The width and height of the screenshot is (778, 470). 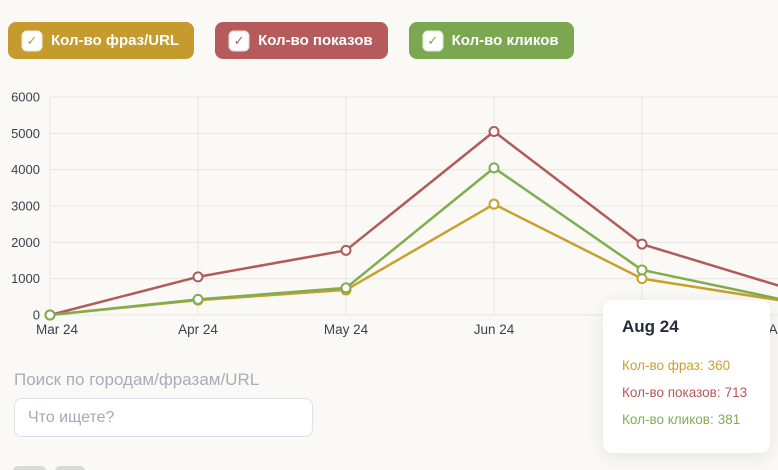 I want to click on tooltip-row-0: Кол-во фраз: 360, so click(x=696, y=365).